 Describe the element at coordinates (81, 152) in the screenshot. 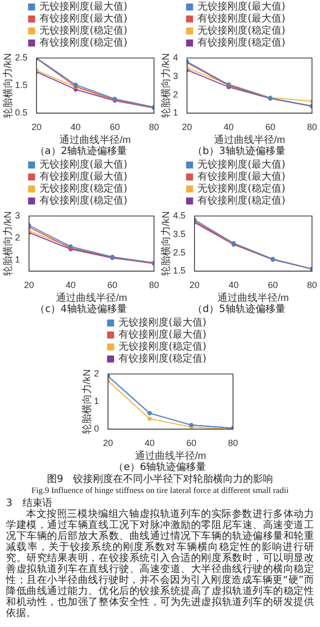

I see `text: （a）2轴轨迹偏移量` at that location.